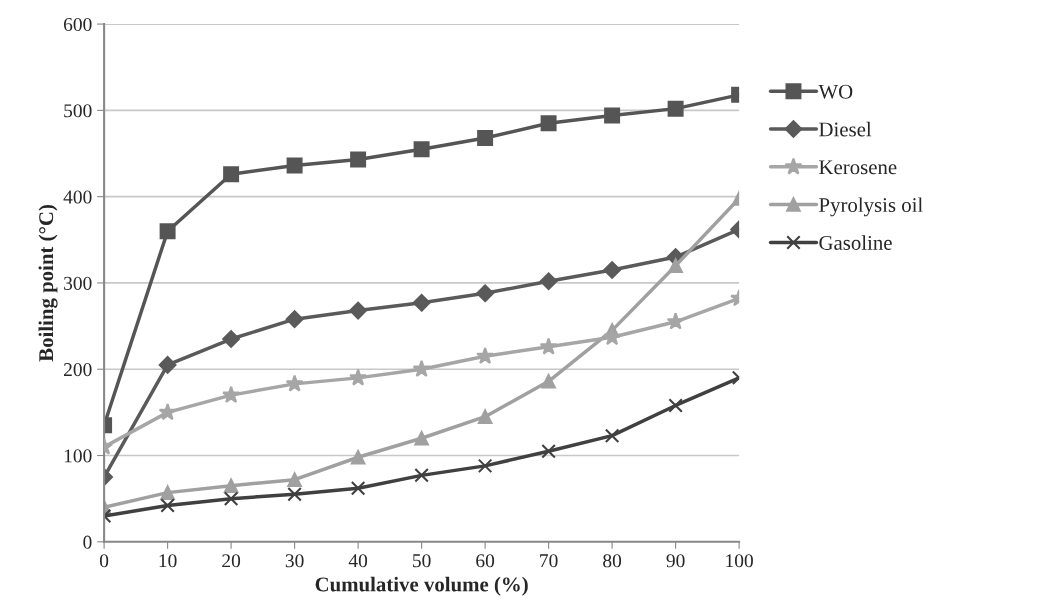 This screenshot has width=1041, height=602. I want to click on y-tick-label: 300, so click(78, 283).